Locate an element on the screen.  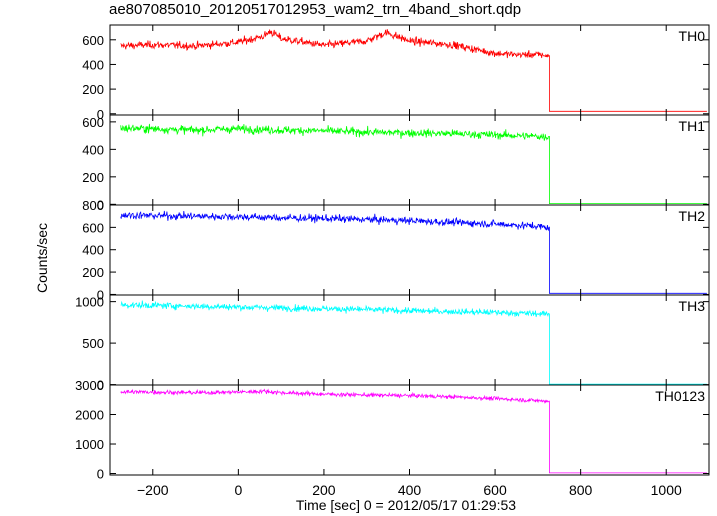
panel-frame-th0 is located at coordinates (409, 70).